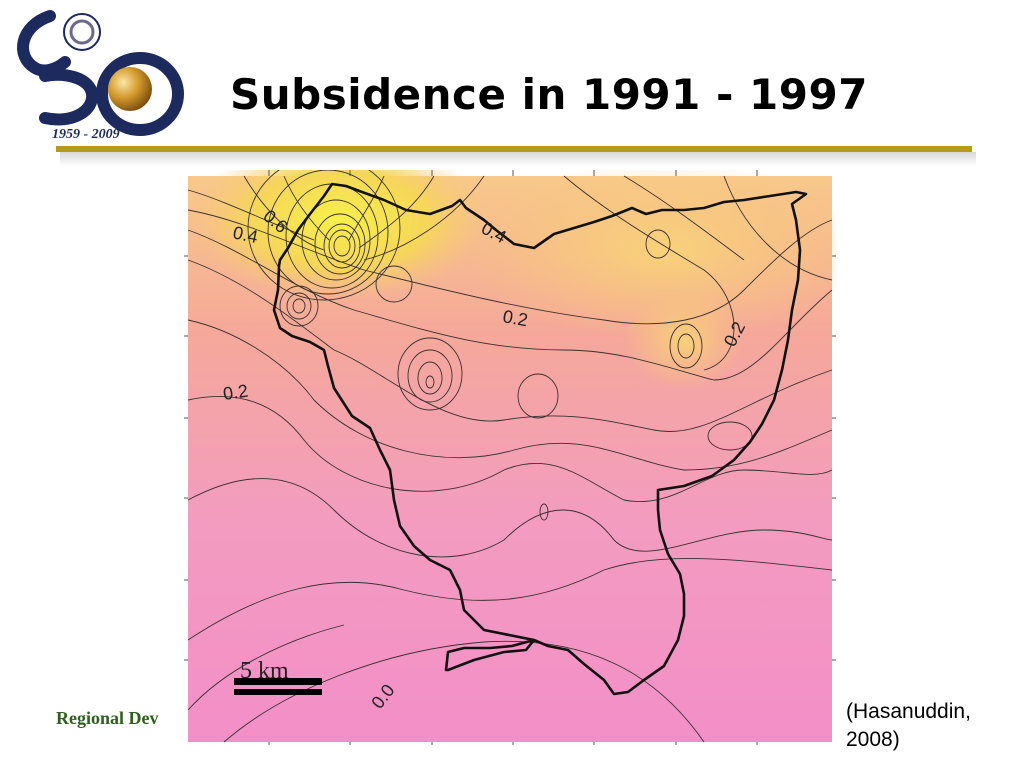 The width and height of the screenshot is (1024, 768). I want to click on title-divider, so click(514, 149).